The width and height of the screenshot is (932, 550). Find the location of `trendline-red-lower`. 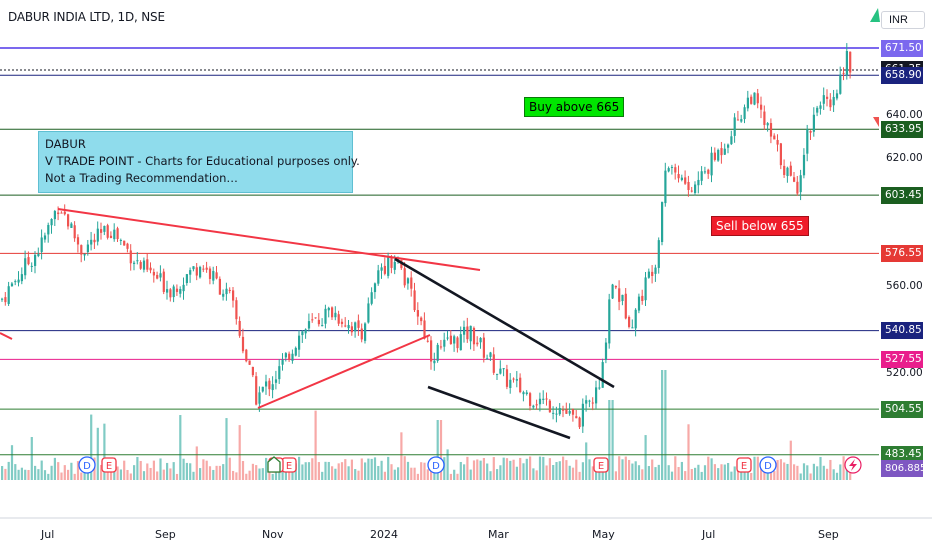

trendline-red-lower is located at coordinates (344, 371).